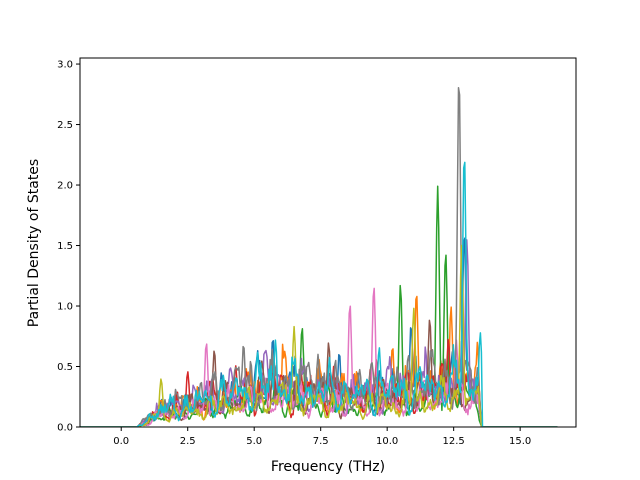 Image resolution: width=640 pixels, height=480 pixels. What do you see at coordinates (65, 186) in the screenshot?
I see `y-tick-label: 2.0` at bounding box center [65, 186].